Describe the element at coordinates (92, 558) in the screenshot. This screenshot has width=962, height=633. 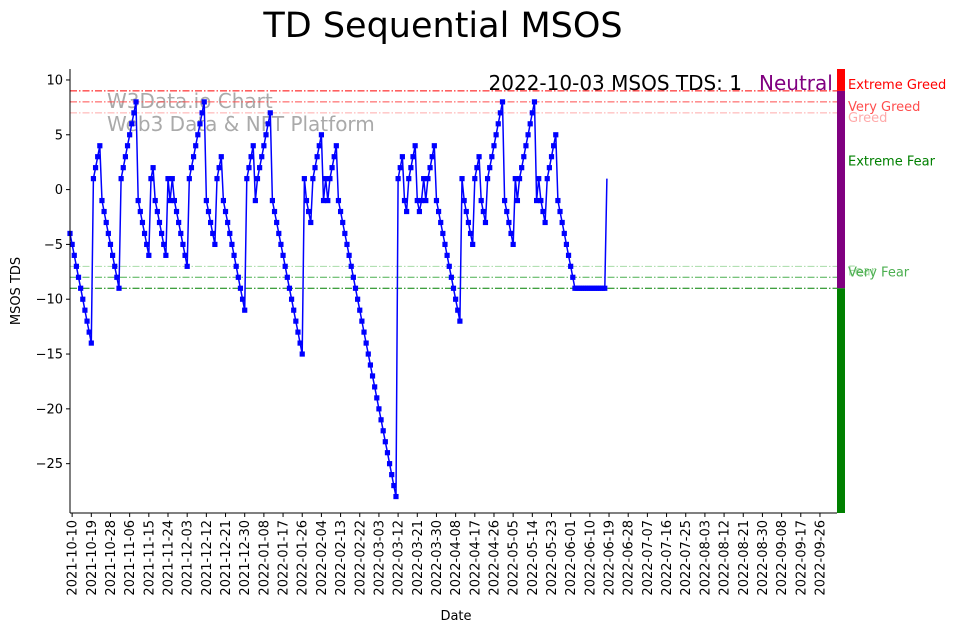
I see `x-tick-label: 2021-10-19` at that location.